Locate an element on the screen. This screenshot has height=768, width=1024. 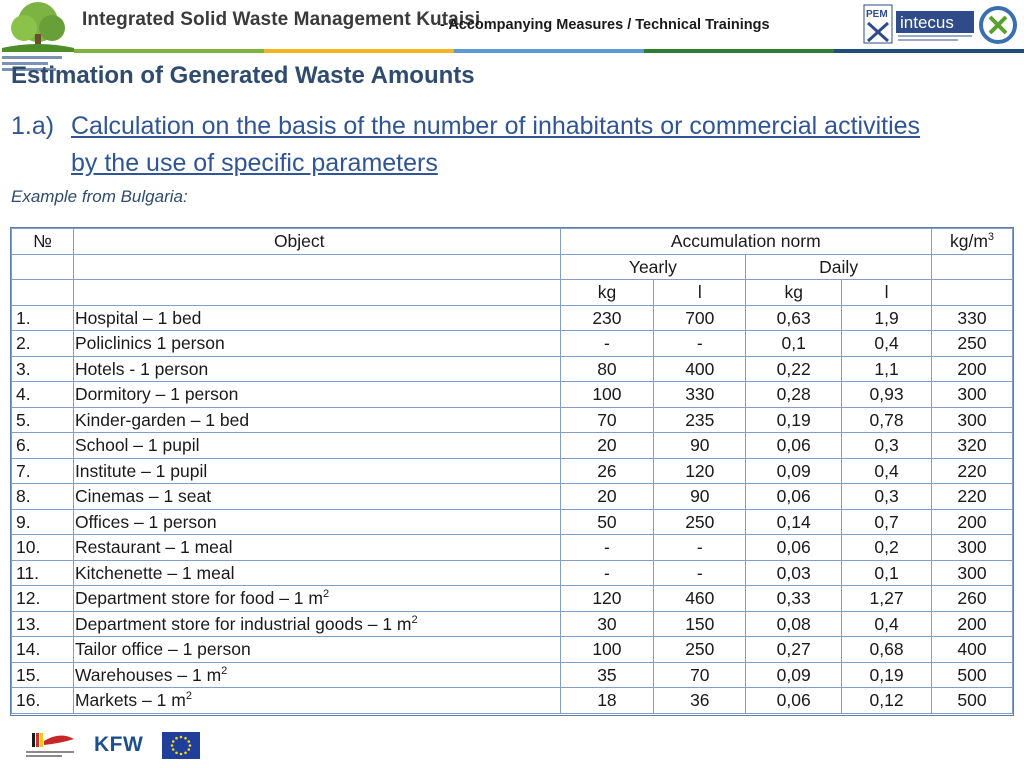
slide-footer: KFW is located at coordinates (512, 746).